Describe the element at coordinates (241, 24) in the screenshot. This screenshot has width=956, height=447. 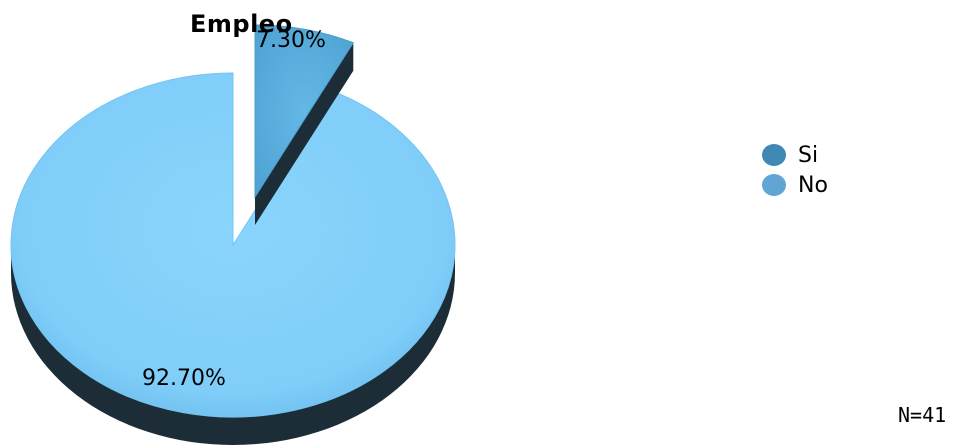
I see `chart-title: Empleo` at that location.